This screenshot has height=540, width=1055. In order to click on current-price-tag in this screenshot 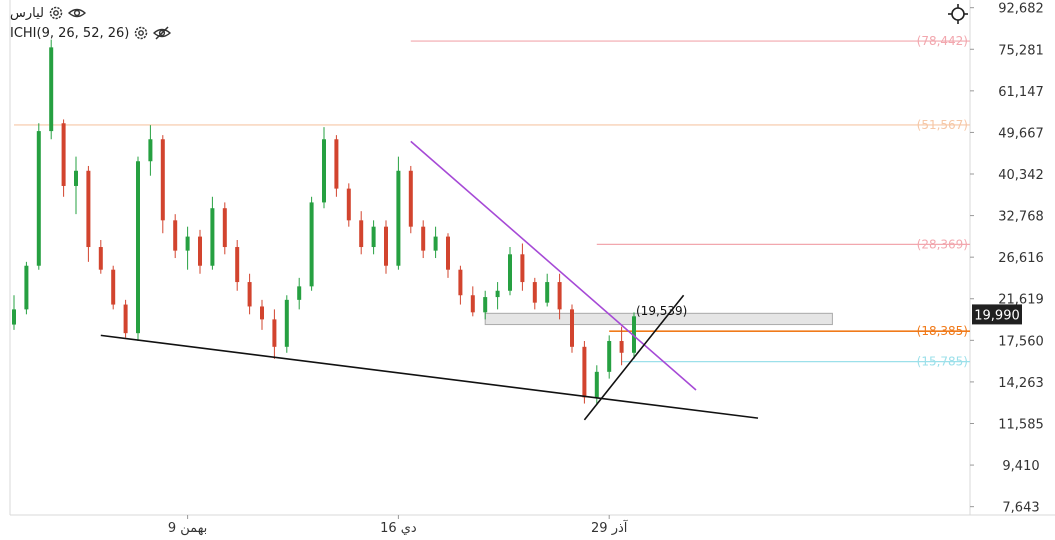, I will do `click(997, 314)`.